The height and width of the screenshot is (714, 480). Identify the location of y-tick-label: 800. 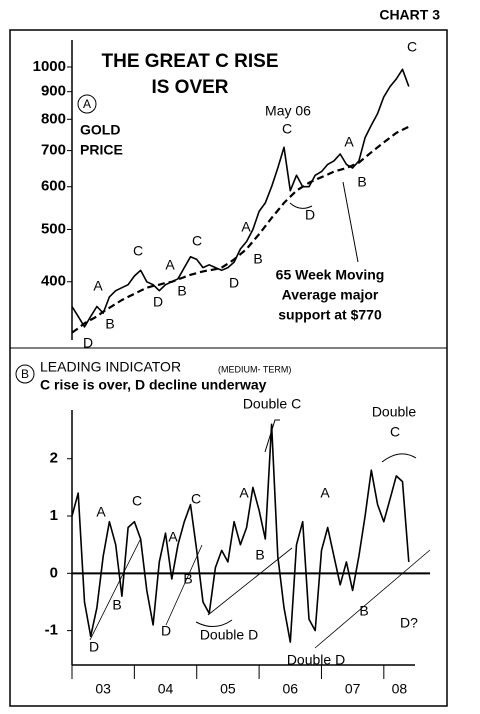
(53, 118).